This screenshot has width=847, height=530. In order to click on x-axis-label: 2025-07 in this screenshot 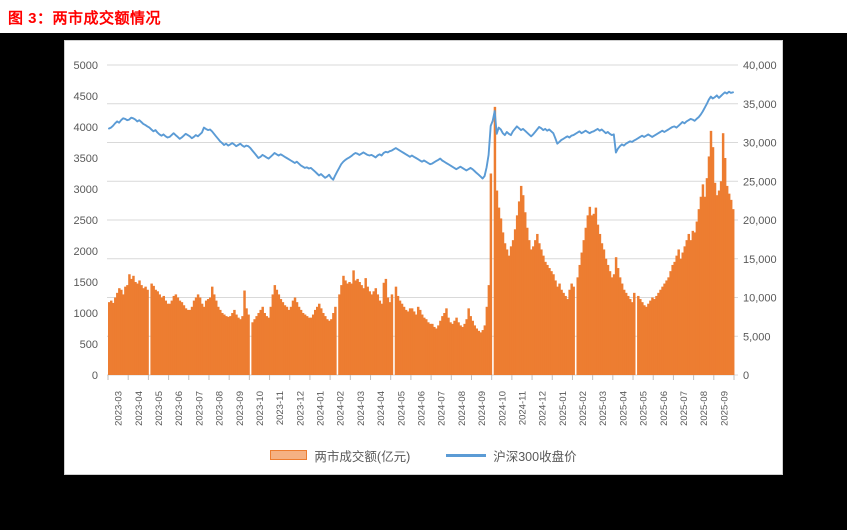, I will do `click(684, 408)`.